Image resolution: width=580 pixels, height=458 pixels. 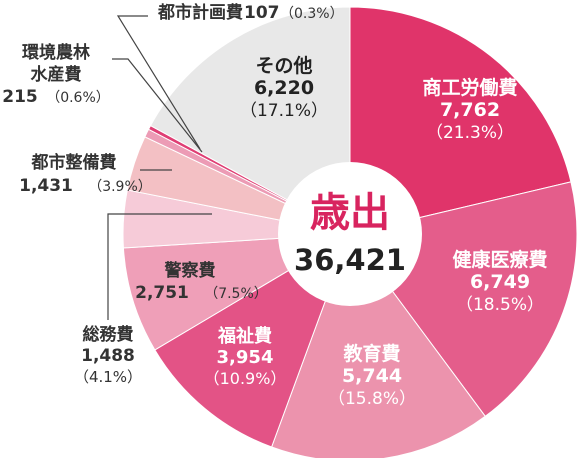 What do you see at coordinates (78, 98) in the screenshot?
I see `slice-7-percent: （0.6%）` at bounding box center [78, 98].